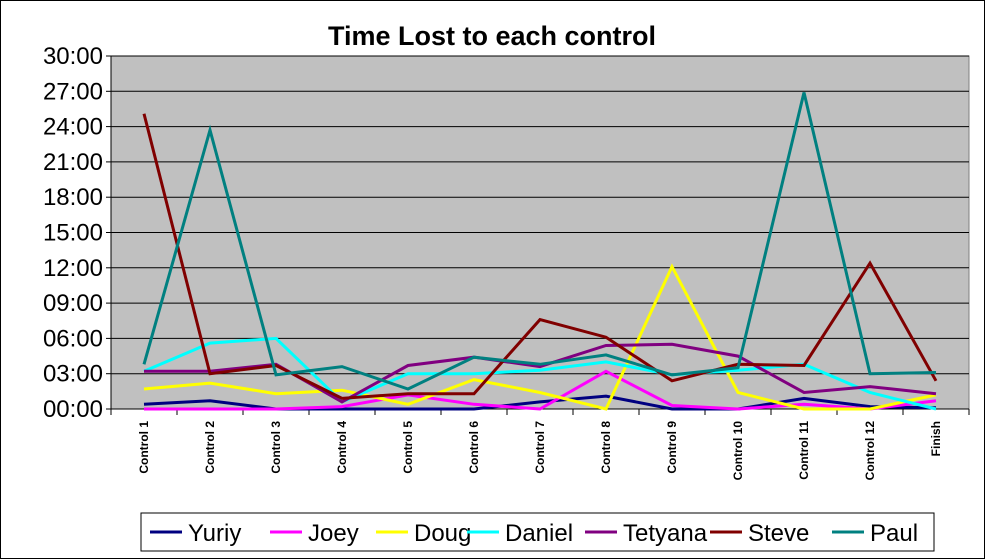 The width and height of the screenshot is (985, 559). What do you see at coordinates (73, 162) in the screenshot?
I see `y-tick-label: 21:00` at bounding box center [73, 162].